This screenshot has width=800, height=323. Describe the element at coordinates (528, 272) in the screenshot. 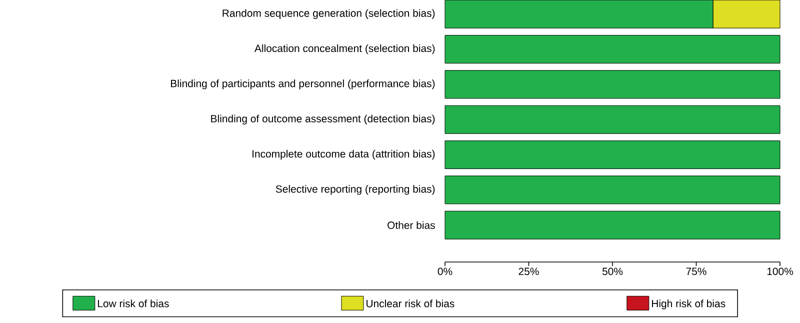

I see `x-tick-label: 25%` at that location.